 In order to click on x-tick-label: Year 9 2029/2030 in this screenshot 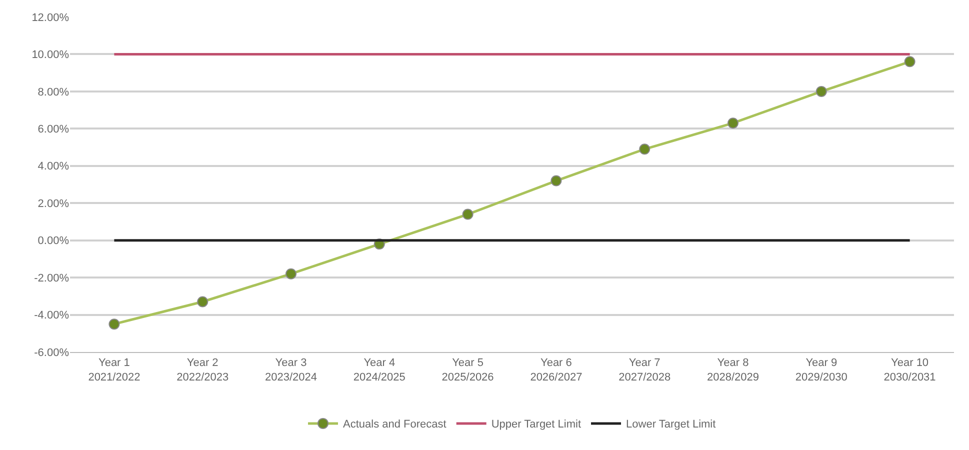, I will do `click(821, 370)`.